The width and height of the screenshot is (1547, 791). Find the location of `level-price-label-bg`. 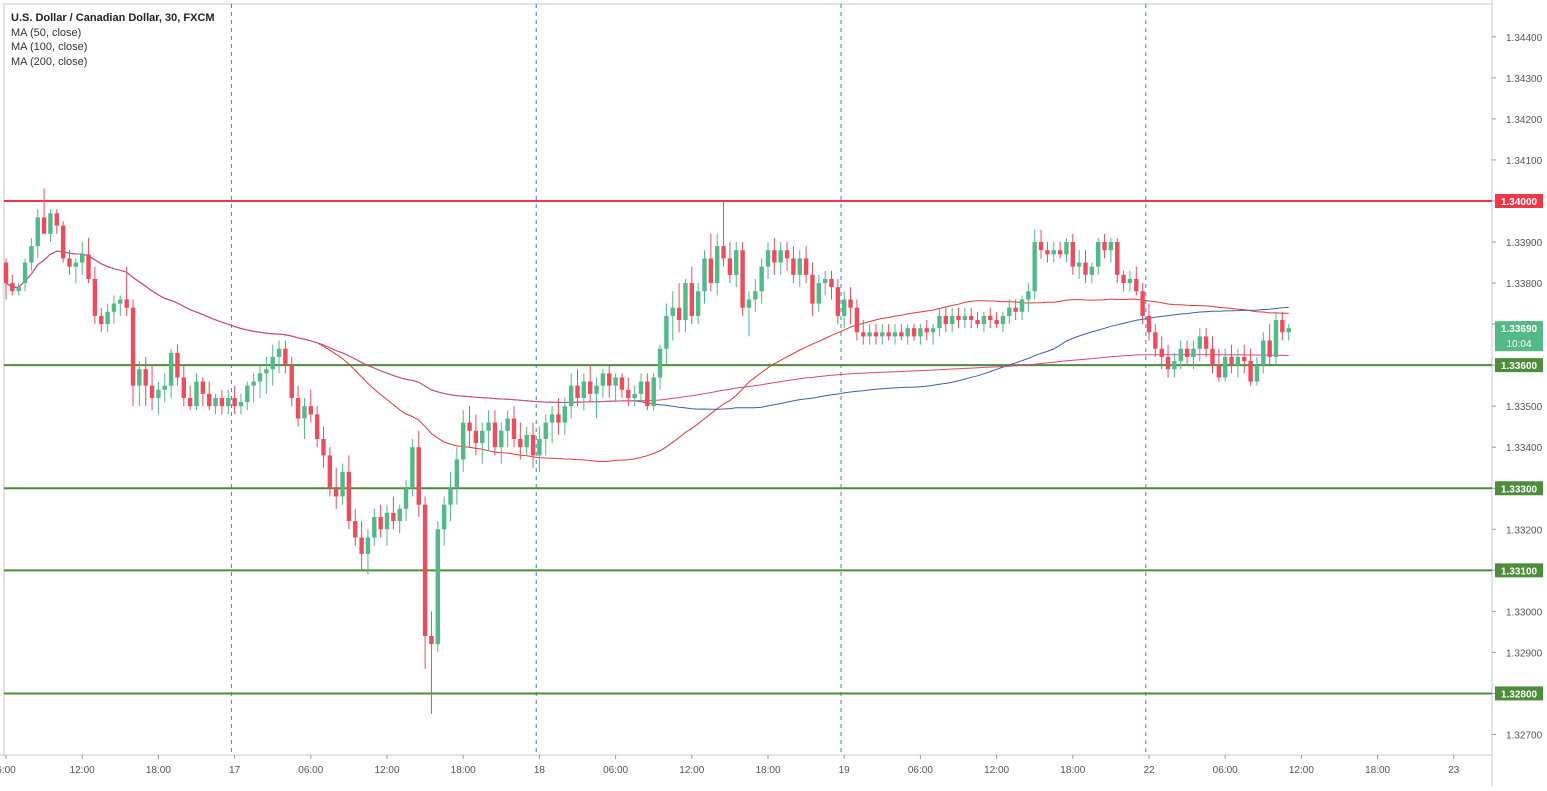

level-price-label-bg is located at coordinates (1519, 570).